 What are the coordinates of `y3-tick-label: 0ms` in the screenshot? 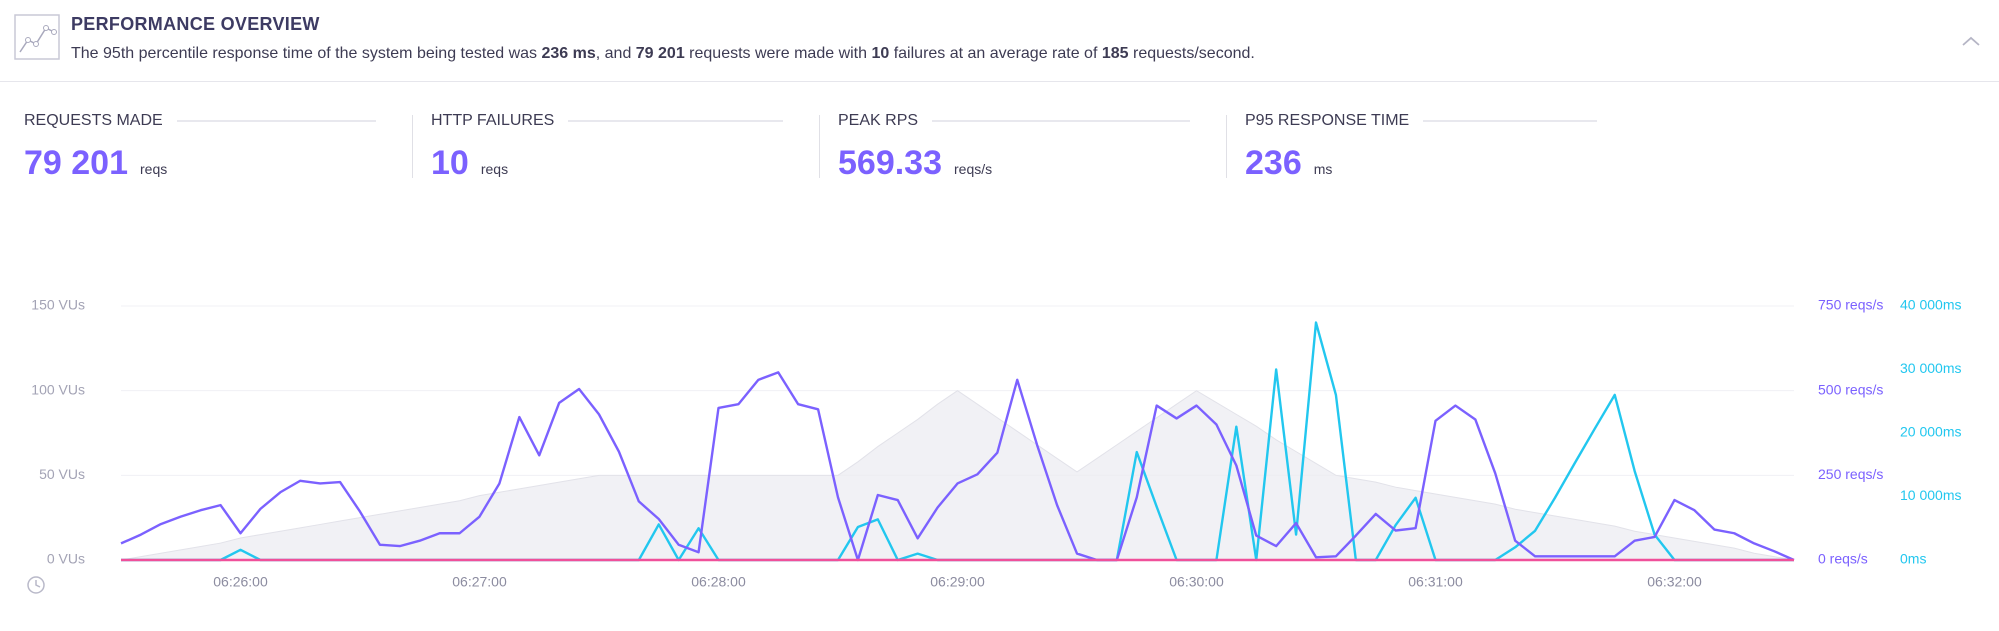 It's located at (1913, 559).